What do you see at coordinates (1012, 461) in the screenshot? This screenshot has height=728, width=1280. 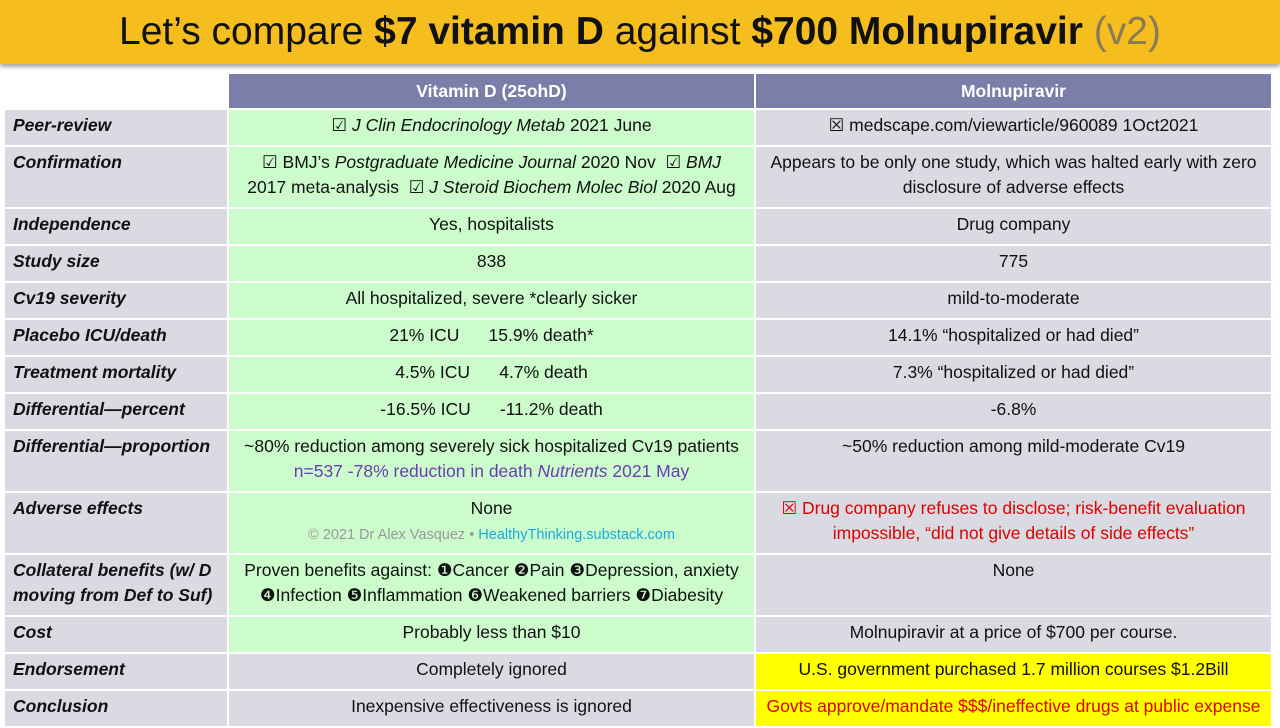 I see `molnupiravir-diff-proportion: ~50% reduction among mild-moderate Cv19` at bounding box center [1012, 461].